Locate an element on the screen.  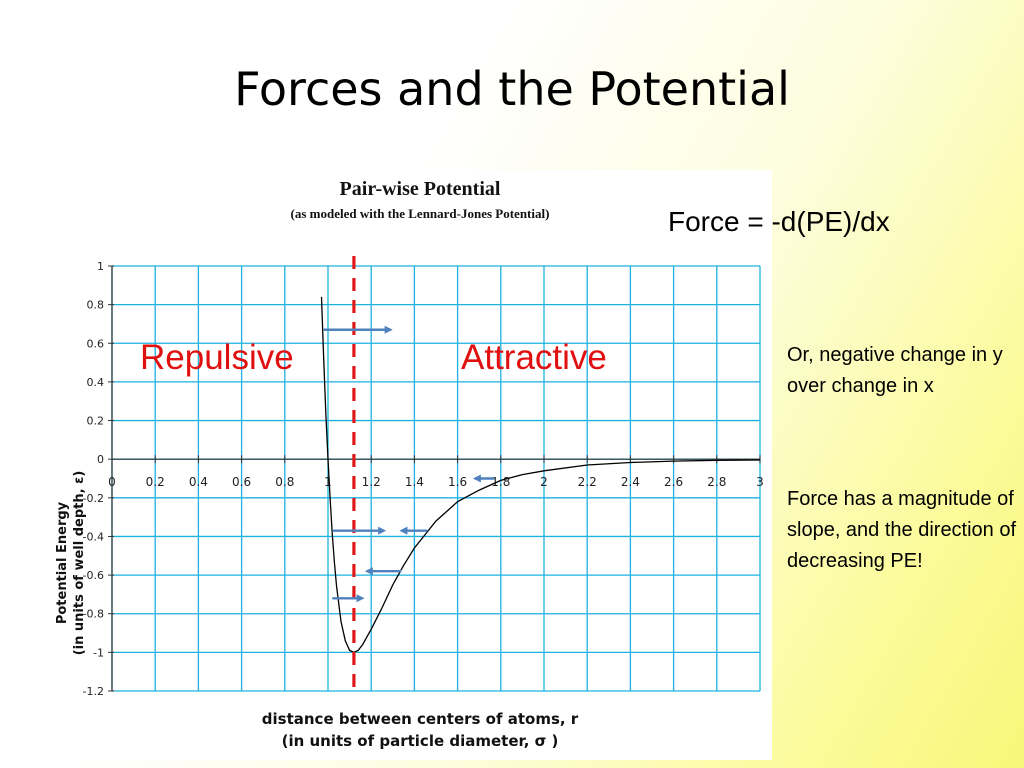
slide-title: Forces and the Potential is located at coordinates (512, 89).